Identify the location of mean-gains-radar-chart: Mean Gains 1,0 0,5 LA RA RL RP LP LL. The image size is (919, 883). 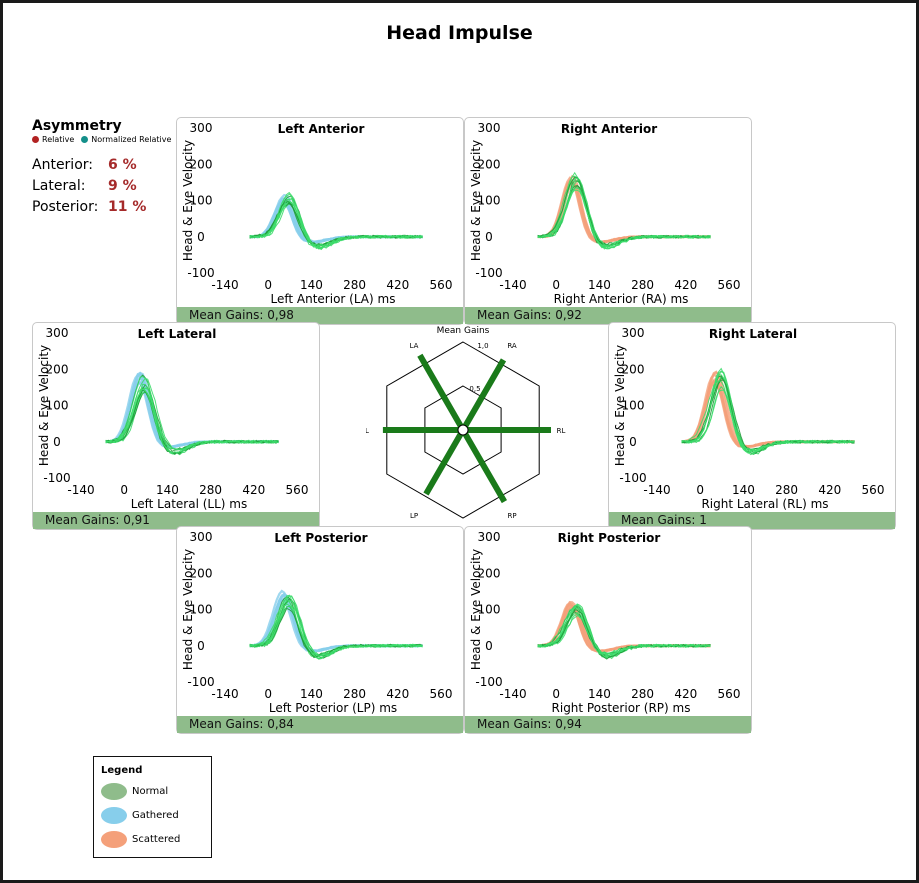
(466, 423).